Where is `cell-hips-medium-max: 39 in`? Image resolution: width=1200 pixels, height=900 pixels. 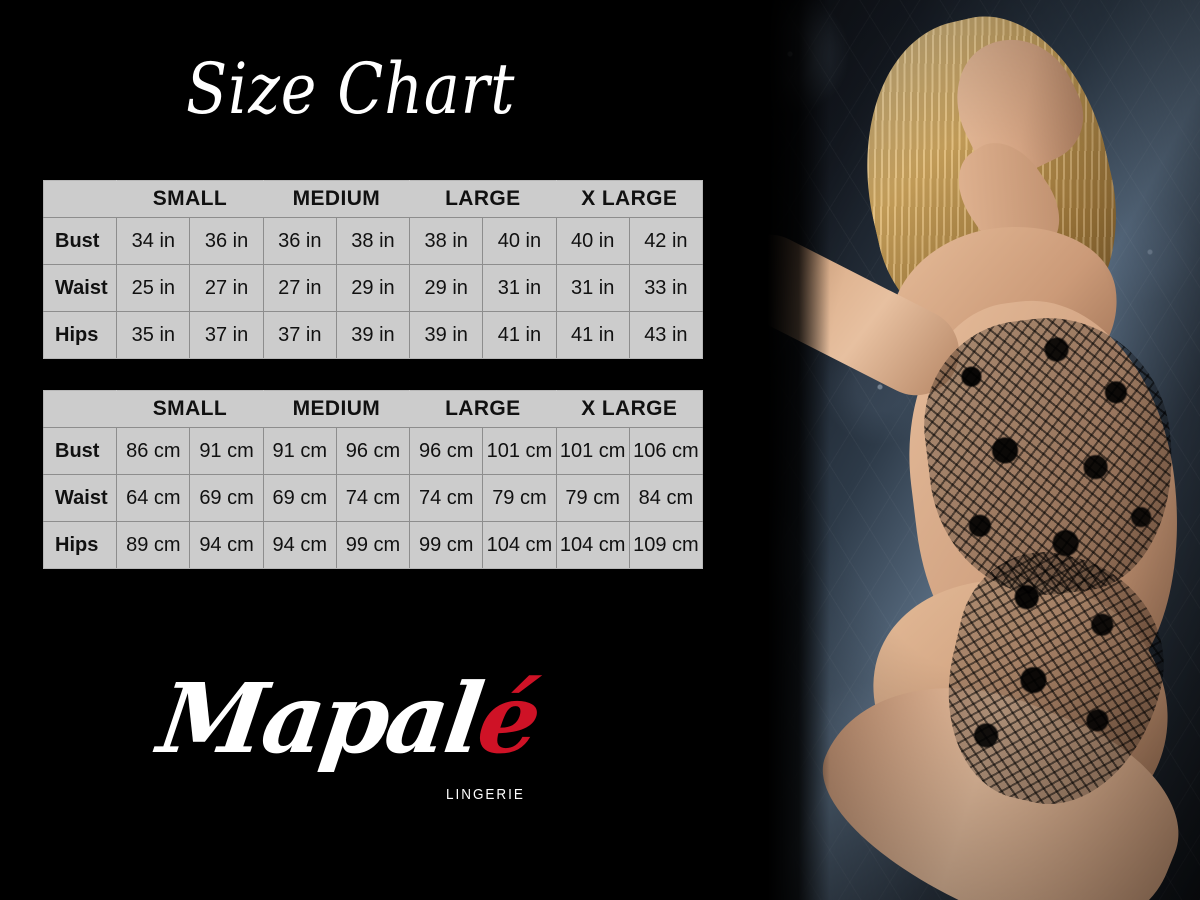 cell-hips-medium-max: 39 in is located at coordinates (373, 335).